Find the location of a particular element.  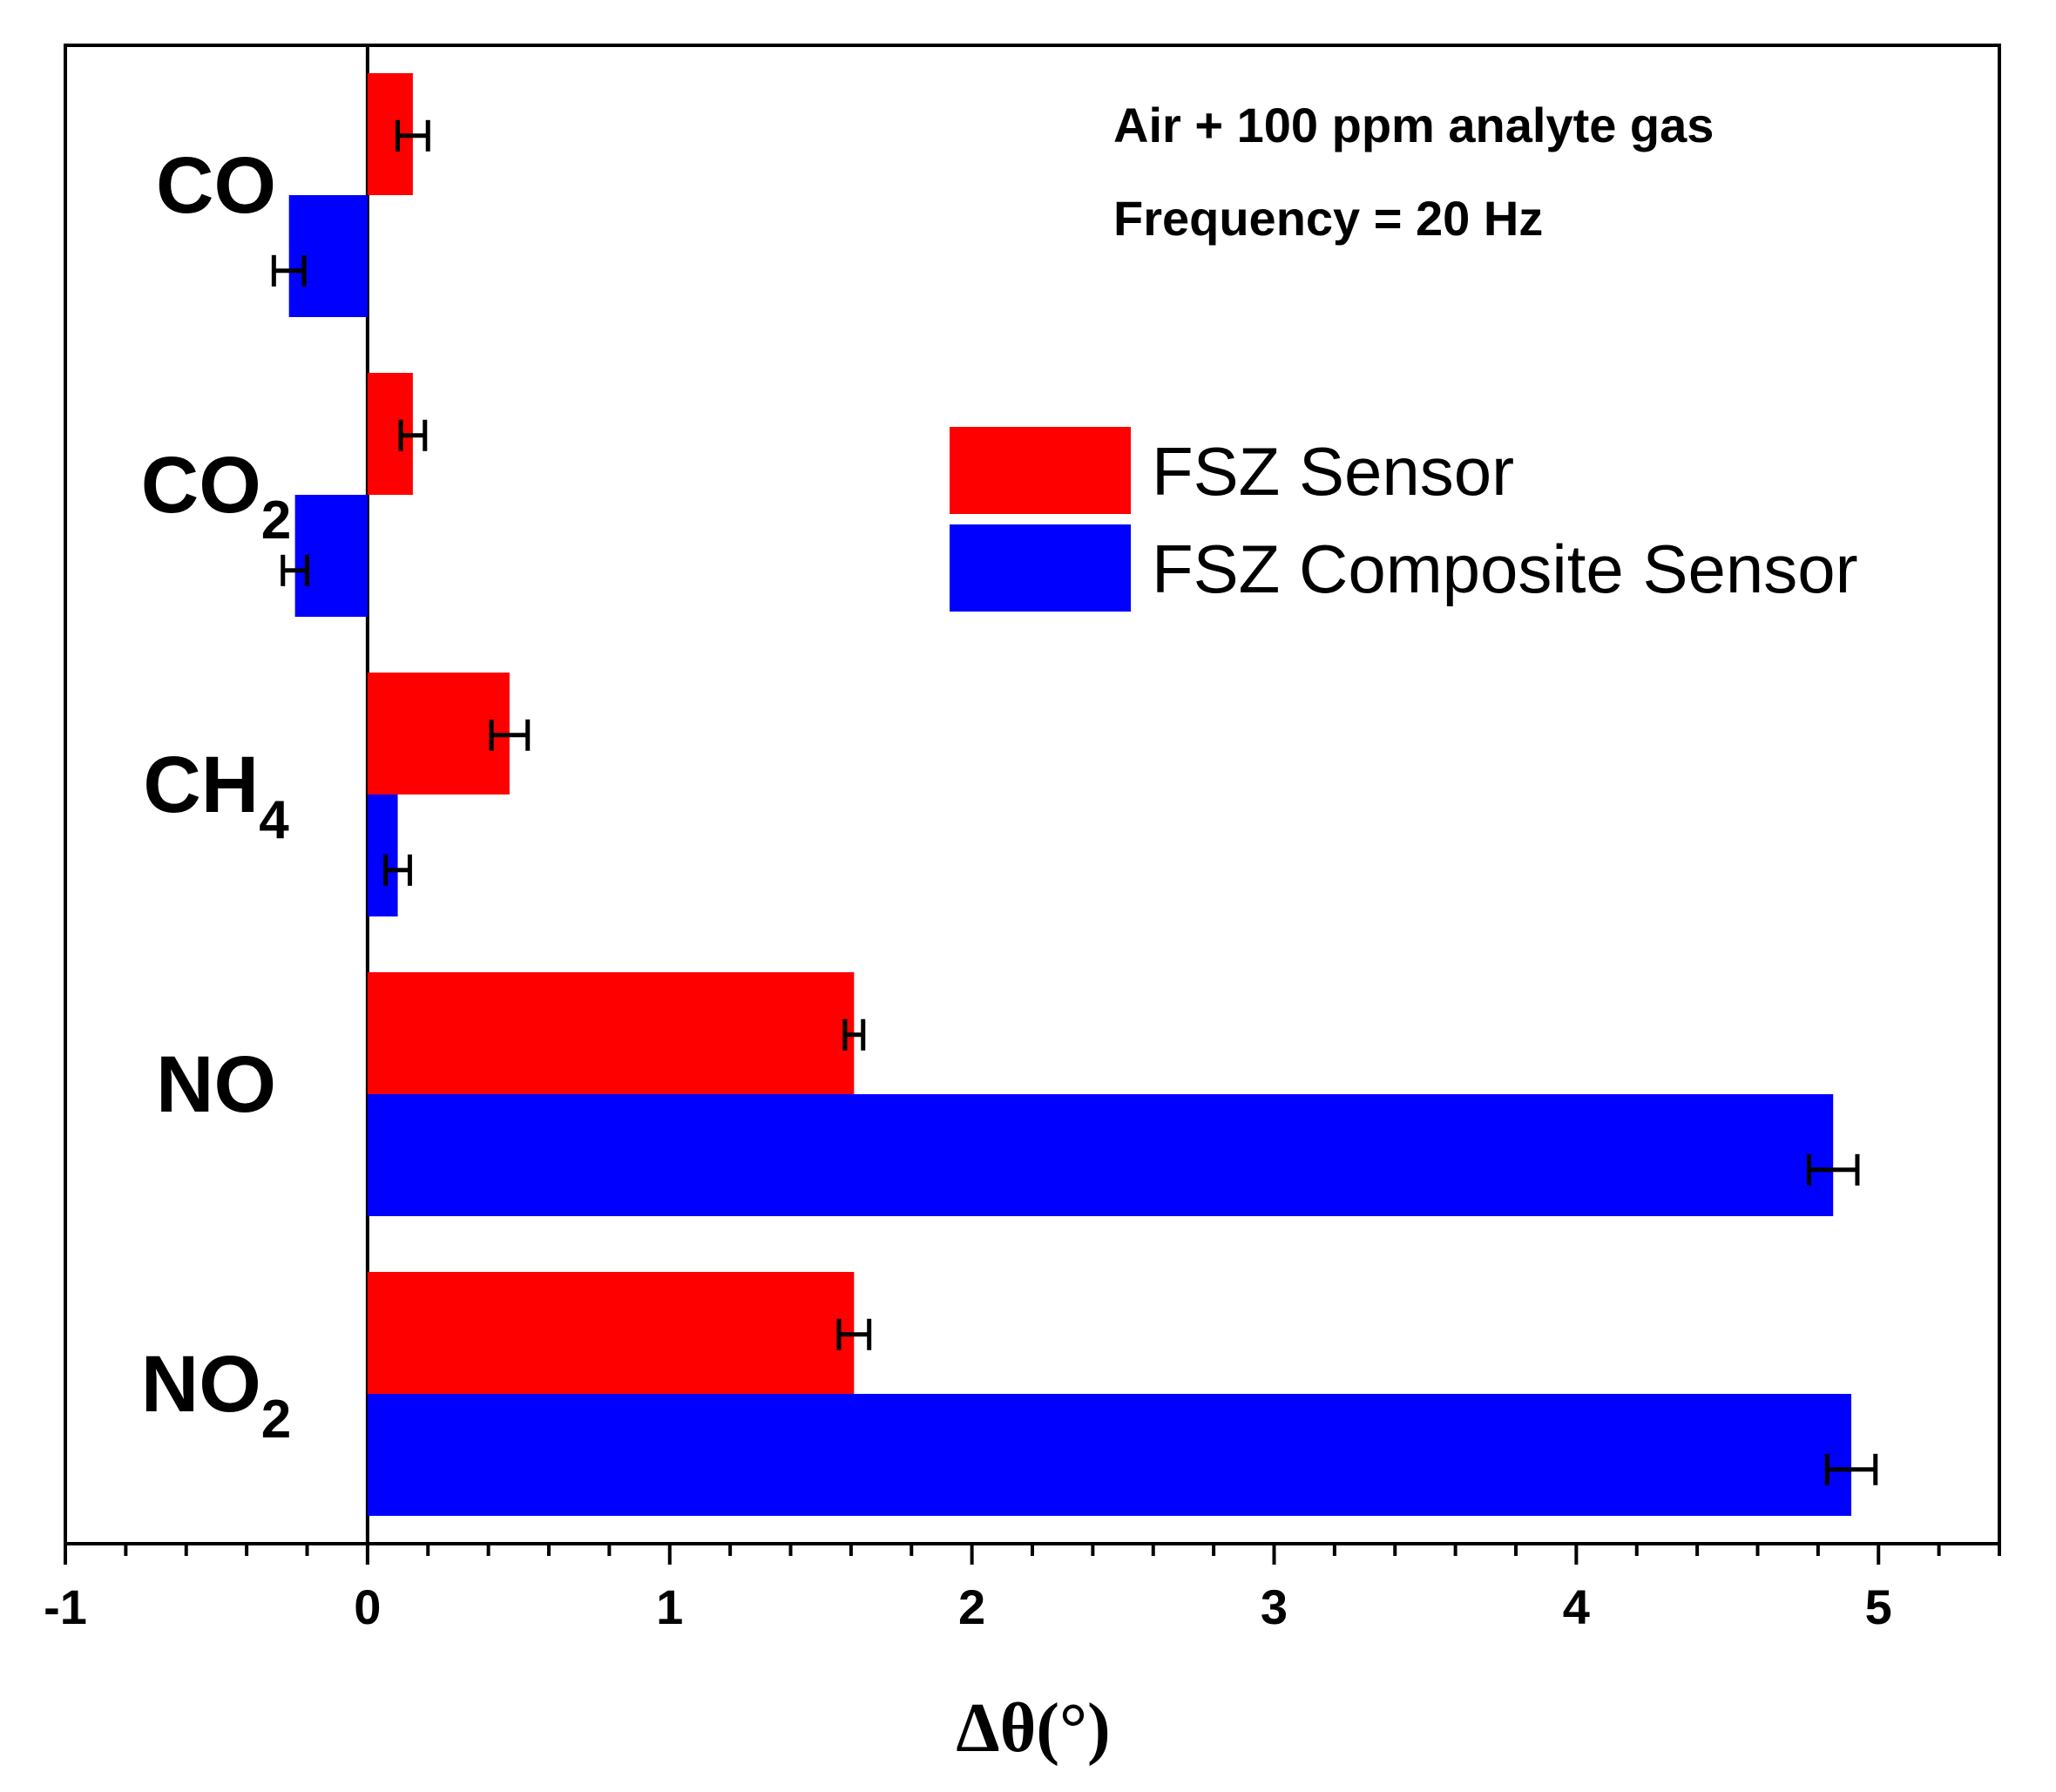

error-bar-fsz-composite-sensor-co2 is located at coordinates (295, 570).